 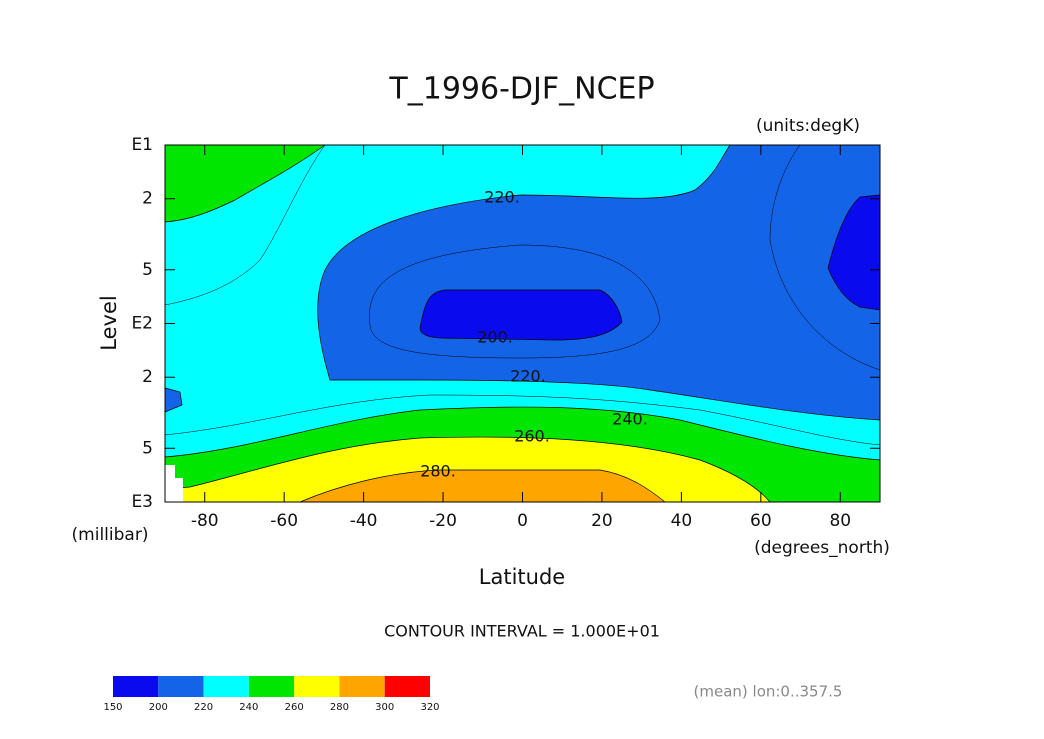 What do you see at coordinates (822, 548) in the screenshot?
I see `x-units-label: (degrees_north)` at bounding box center [822, 548].